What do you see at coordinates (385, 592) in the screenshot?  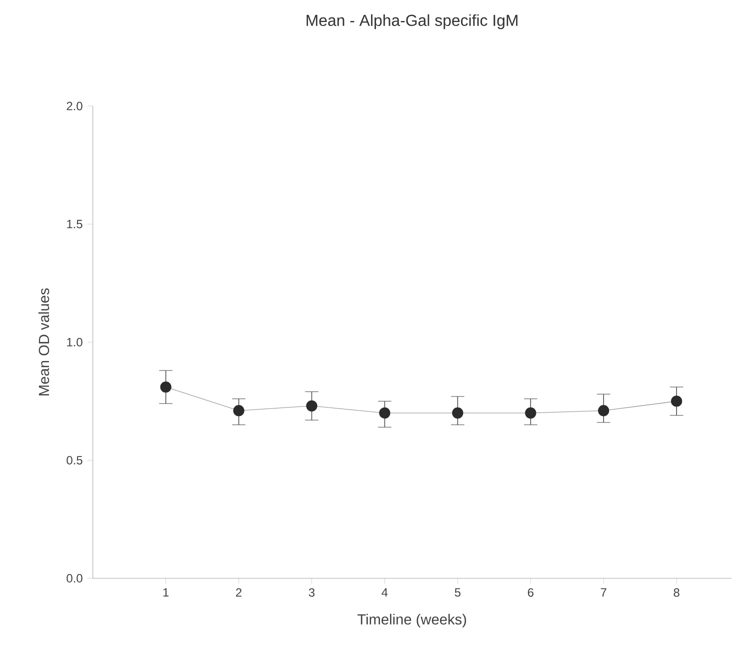 I see `x-tick-label: 4` at bounding box center [385, 592].